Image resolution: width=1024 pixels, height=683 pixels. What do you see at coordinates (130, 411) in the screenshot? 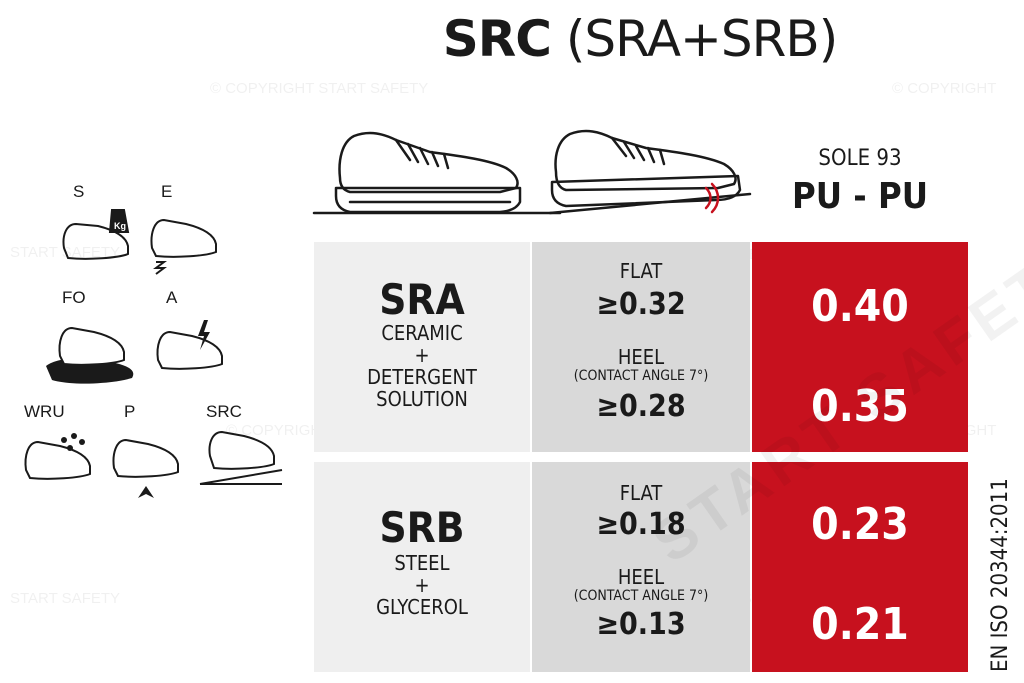
I see `icon-label-p: P` at bounding box center [130, 411].